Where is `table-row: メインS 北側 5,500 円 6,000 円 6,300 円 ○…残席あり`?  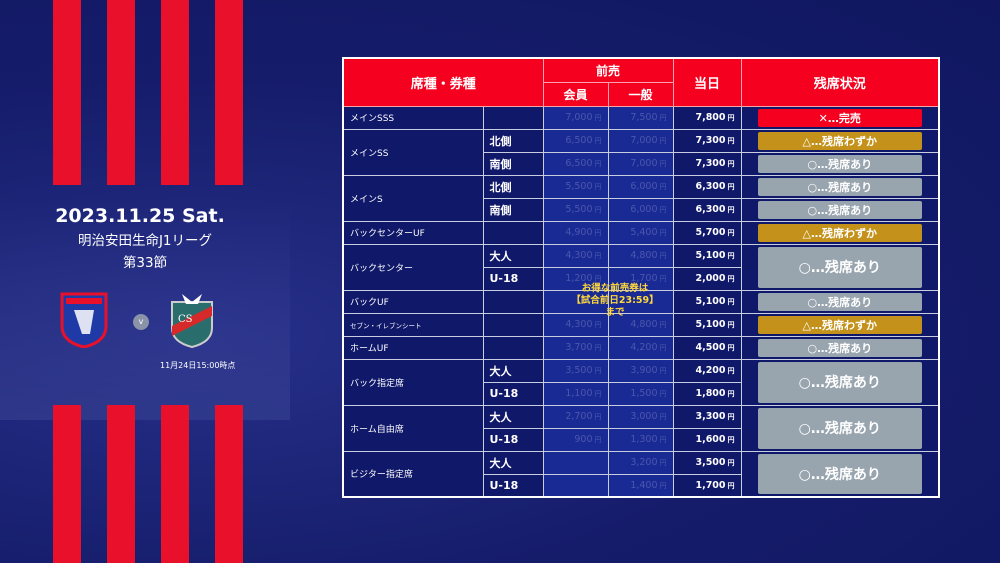 table-row: メインS 北側 5,500 円 6,000 円 6,300 円 ○…残席あり is located at coordinates (641, 198).